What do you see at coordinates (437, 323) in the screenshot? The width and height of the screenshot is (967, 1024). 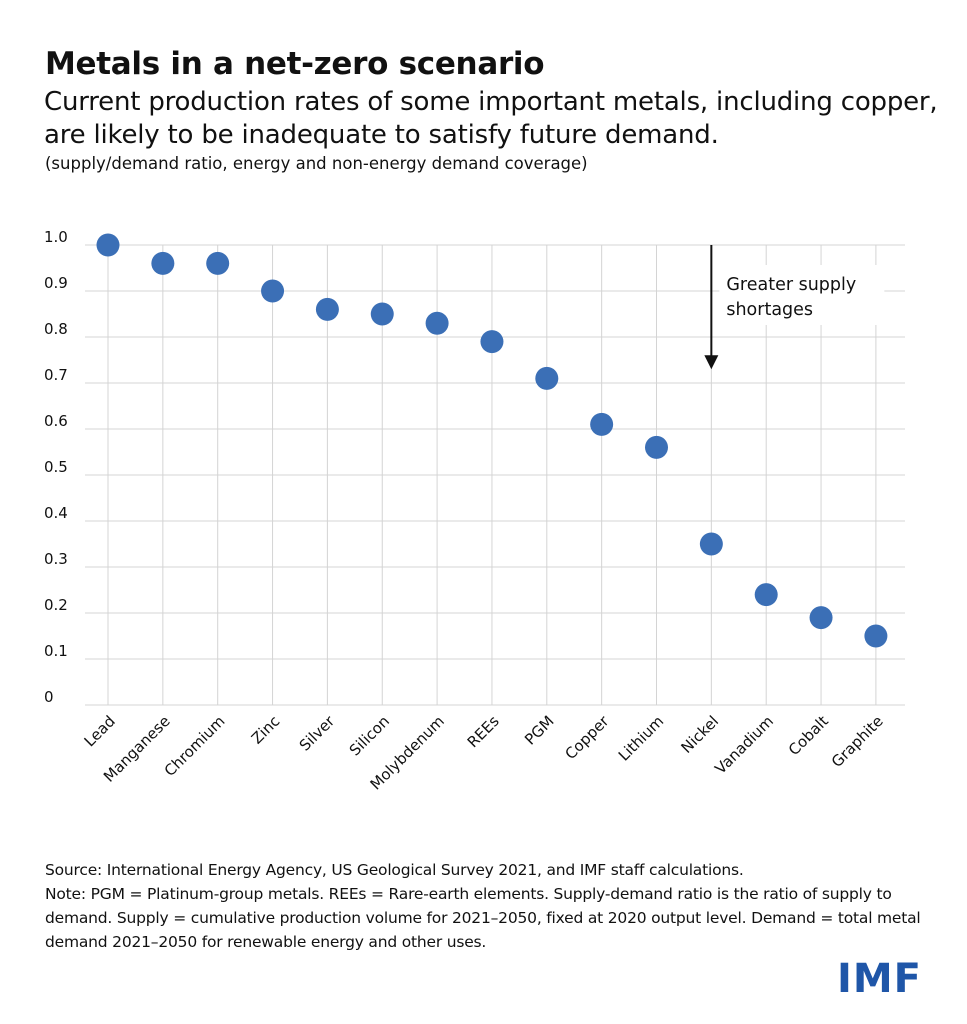 I see `data-point-molybdenum` at bounding box center [437, 323].